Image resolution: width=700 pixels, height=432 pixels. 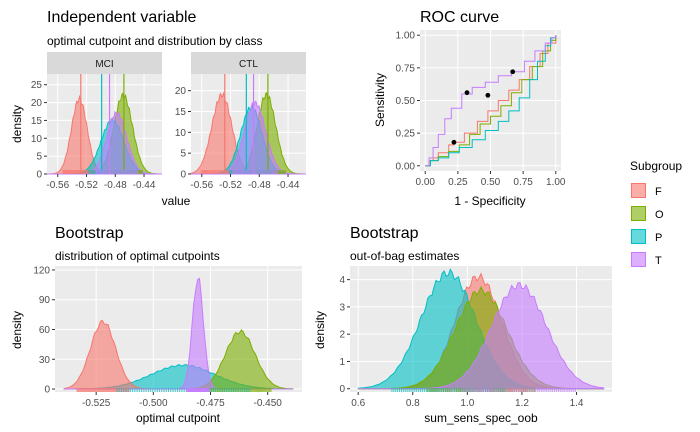 What do you see at coordinates (342, 307) in the screenshot?
I see `y-tick-label: 3` at bounding box center [342, 307].